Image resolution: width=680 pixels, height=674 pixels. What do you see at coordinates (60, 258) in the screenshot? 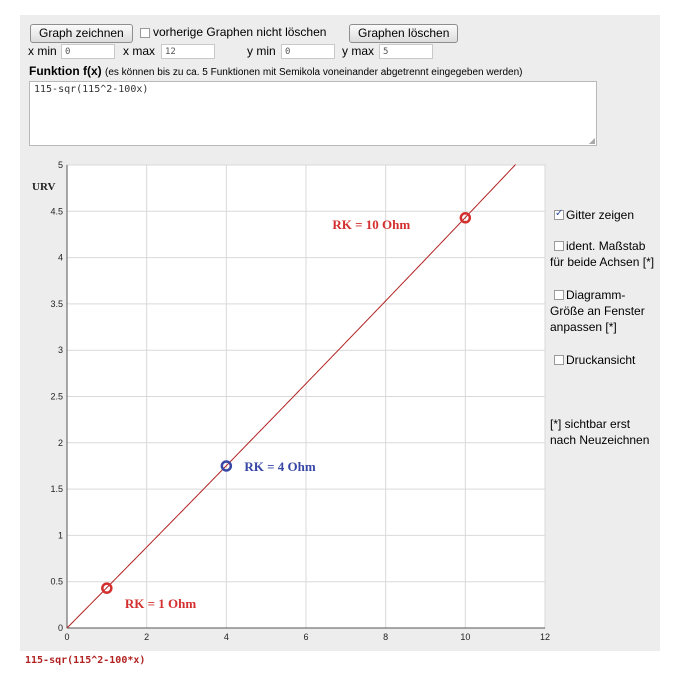
I see `y-tick-label: 4` at bounding box center [60, 258].